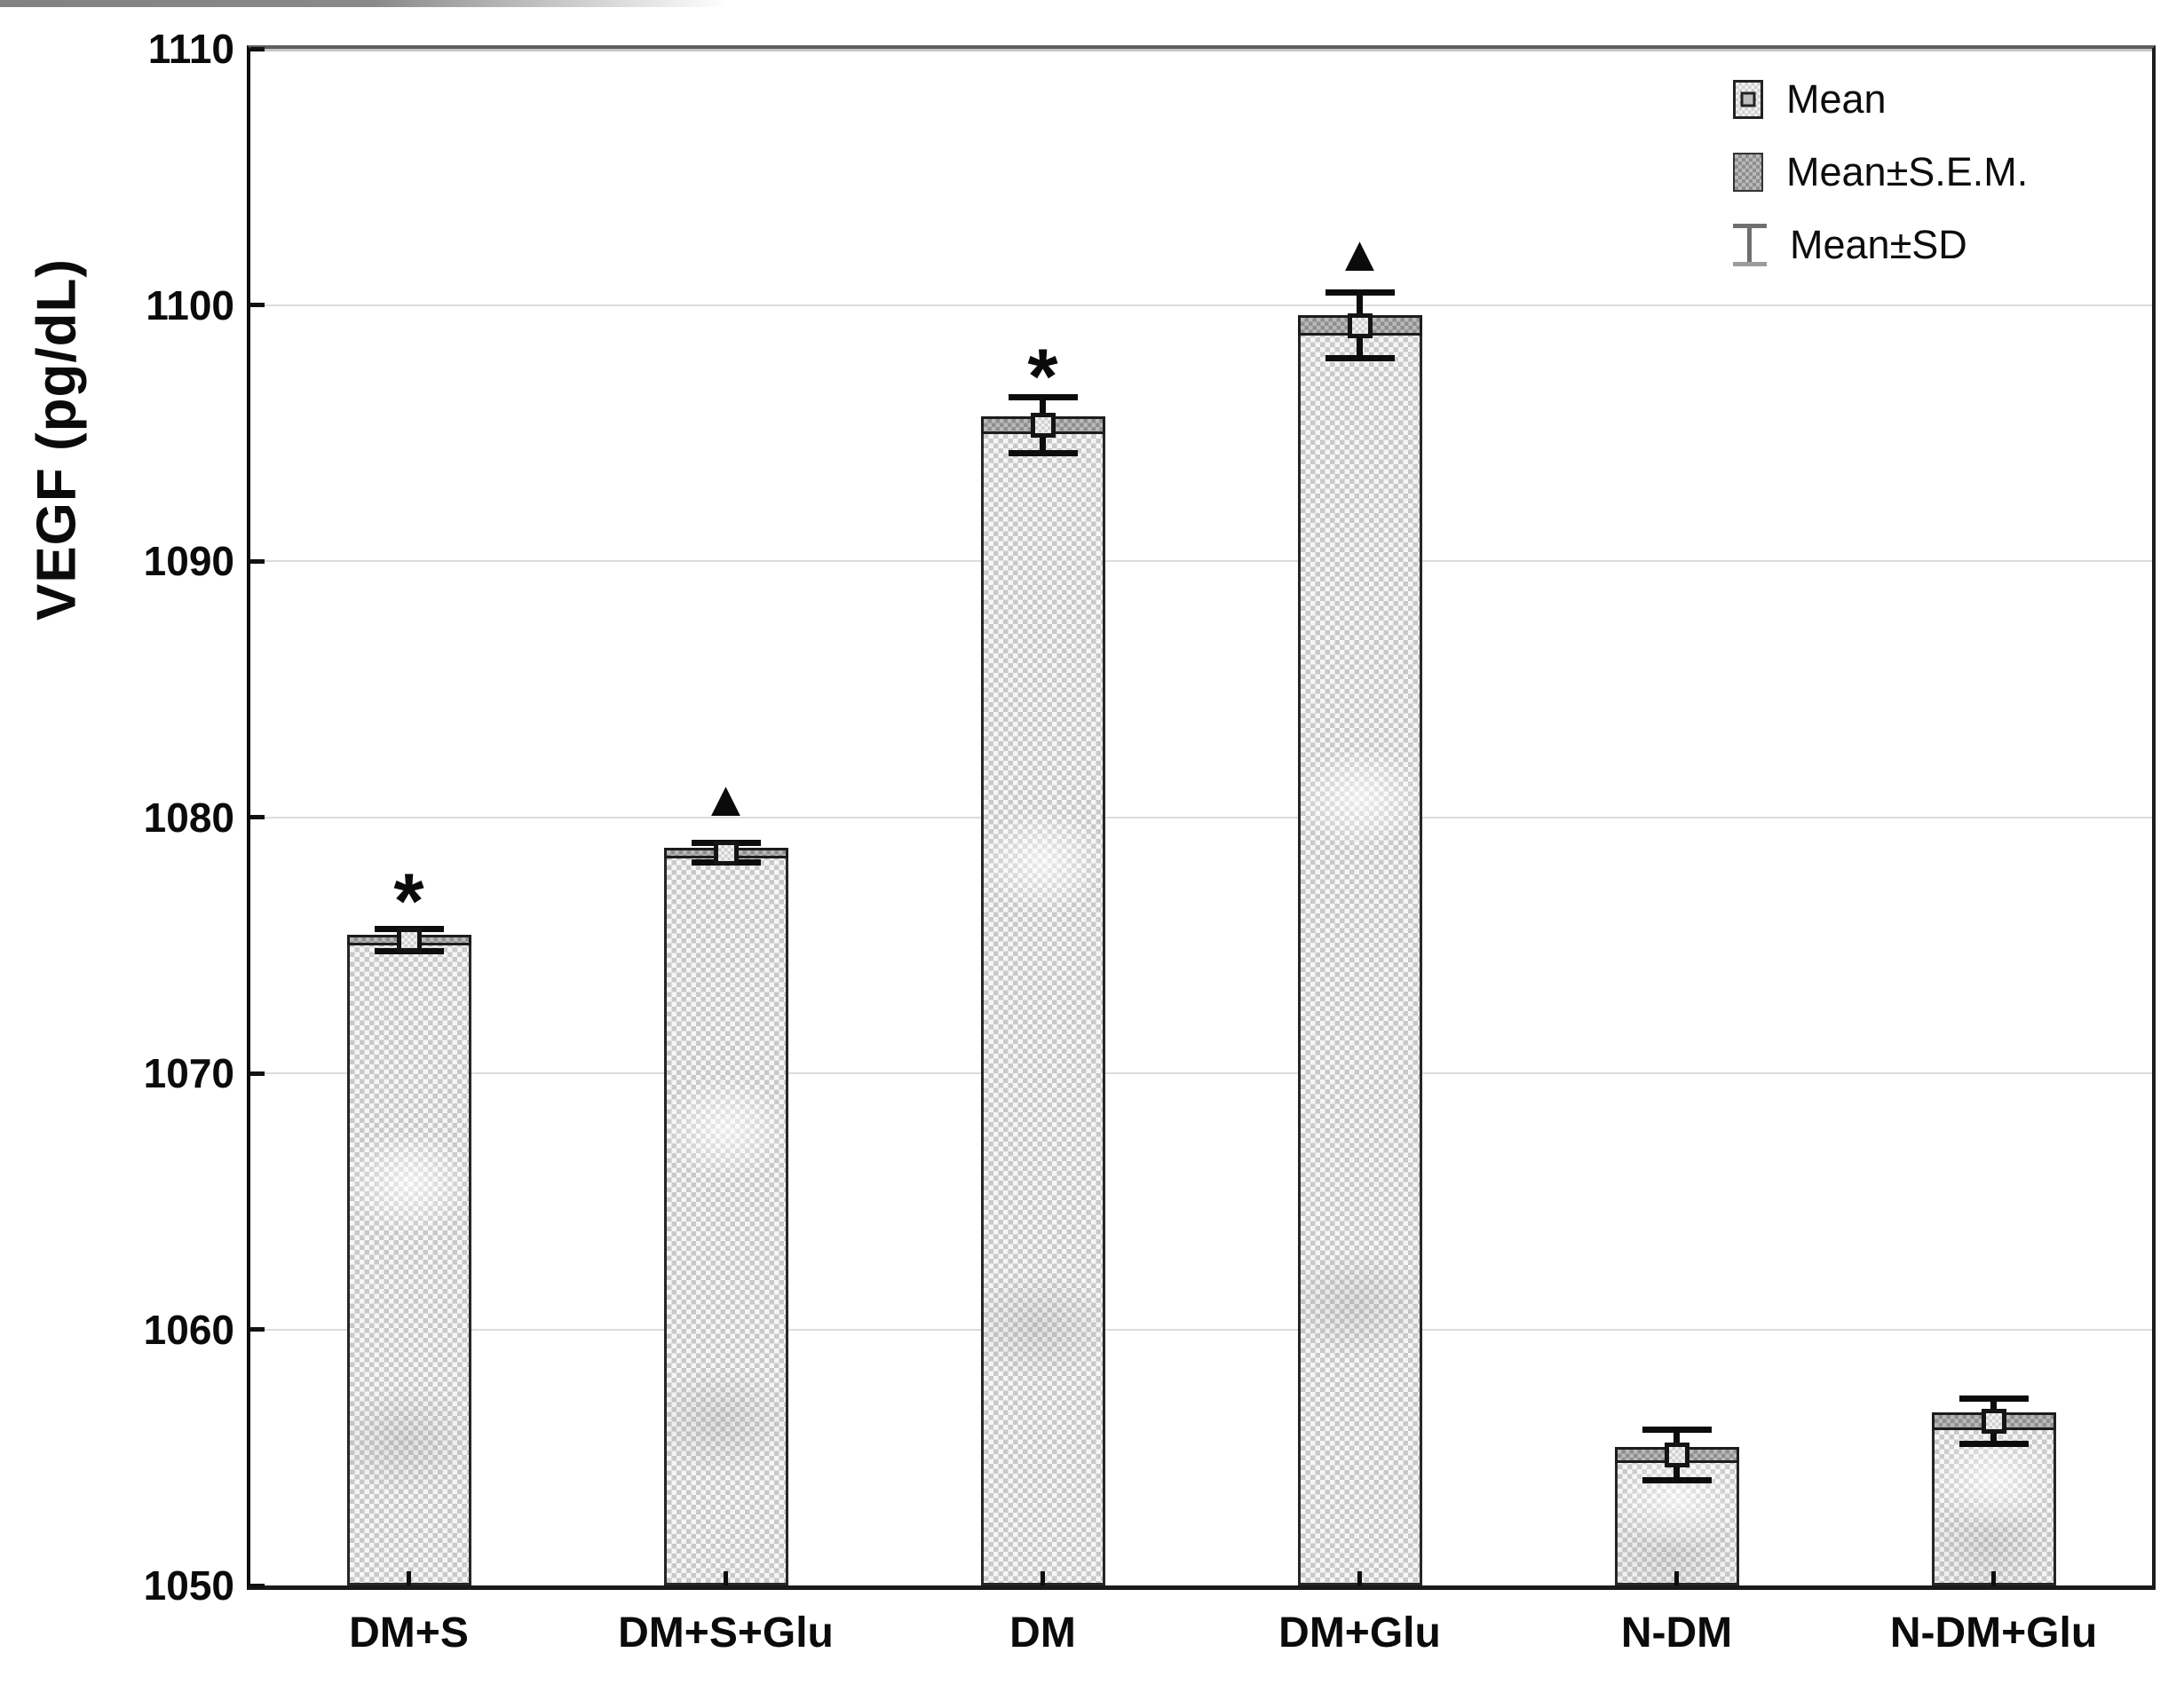 This screenshot has width=2184, height=1692. I want to click on legend-item-mean: Mean, so click(1881, 99).